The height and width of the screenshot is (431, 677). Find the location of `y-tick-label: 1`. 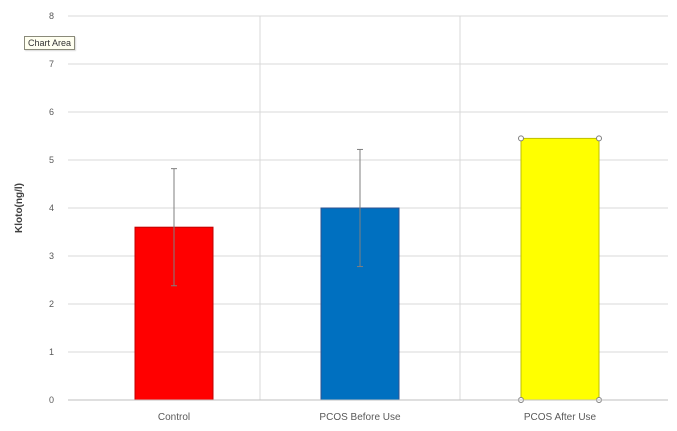

y-tick-label: 1 is located at coordinates (51, 352).